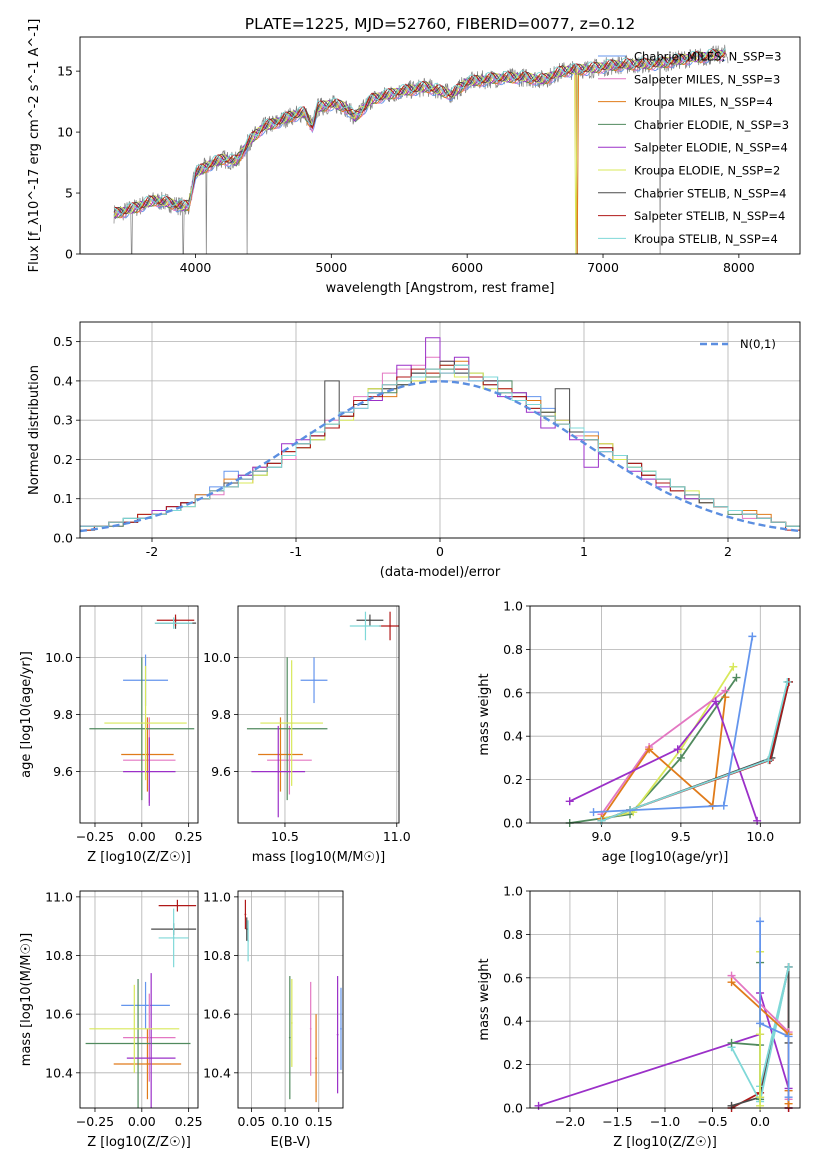  What do you see at coordinates (189, 836) in the screenshot?
I see `age_vs_Z-xtick-label-2: 0.25` at bounding box center [189, 836].